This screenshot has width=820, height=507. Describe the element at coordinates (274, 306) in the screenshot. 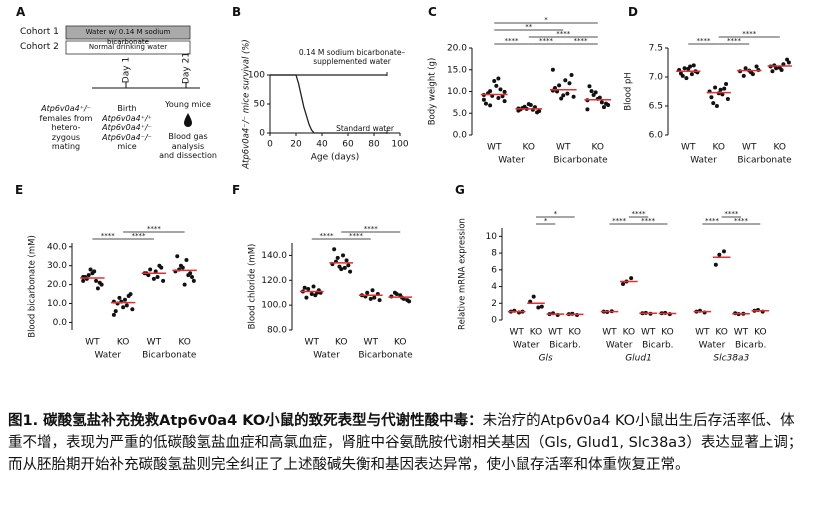

I see `y-tick-label: 100.0` at that location.